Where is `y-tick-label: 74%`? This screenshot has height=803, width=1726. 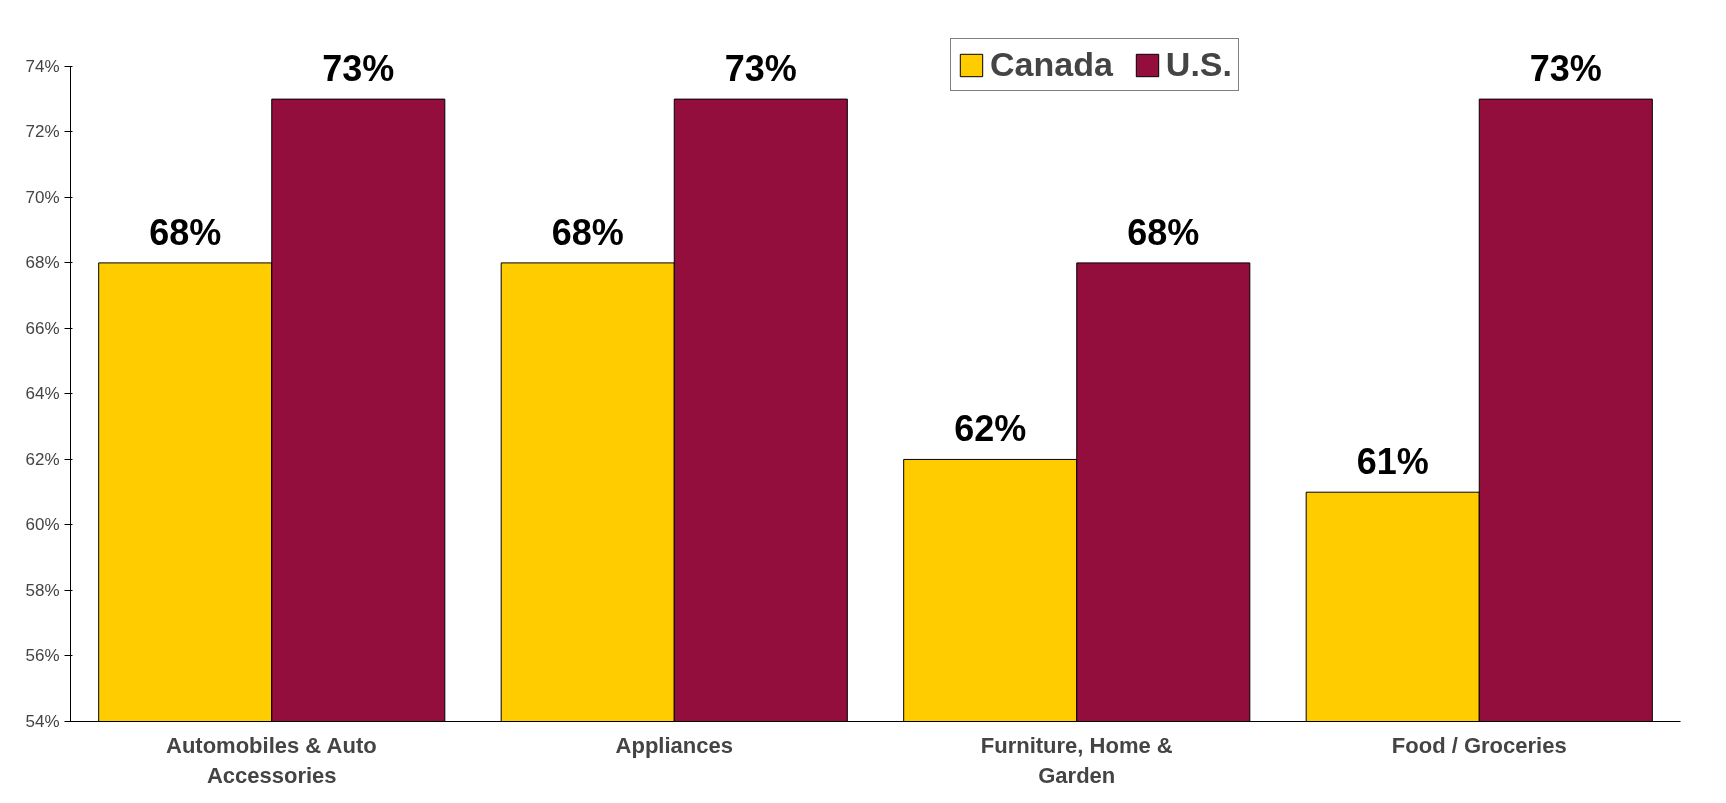 y-tick-label: 74% is located at coordinates (42, 66).